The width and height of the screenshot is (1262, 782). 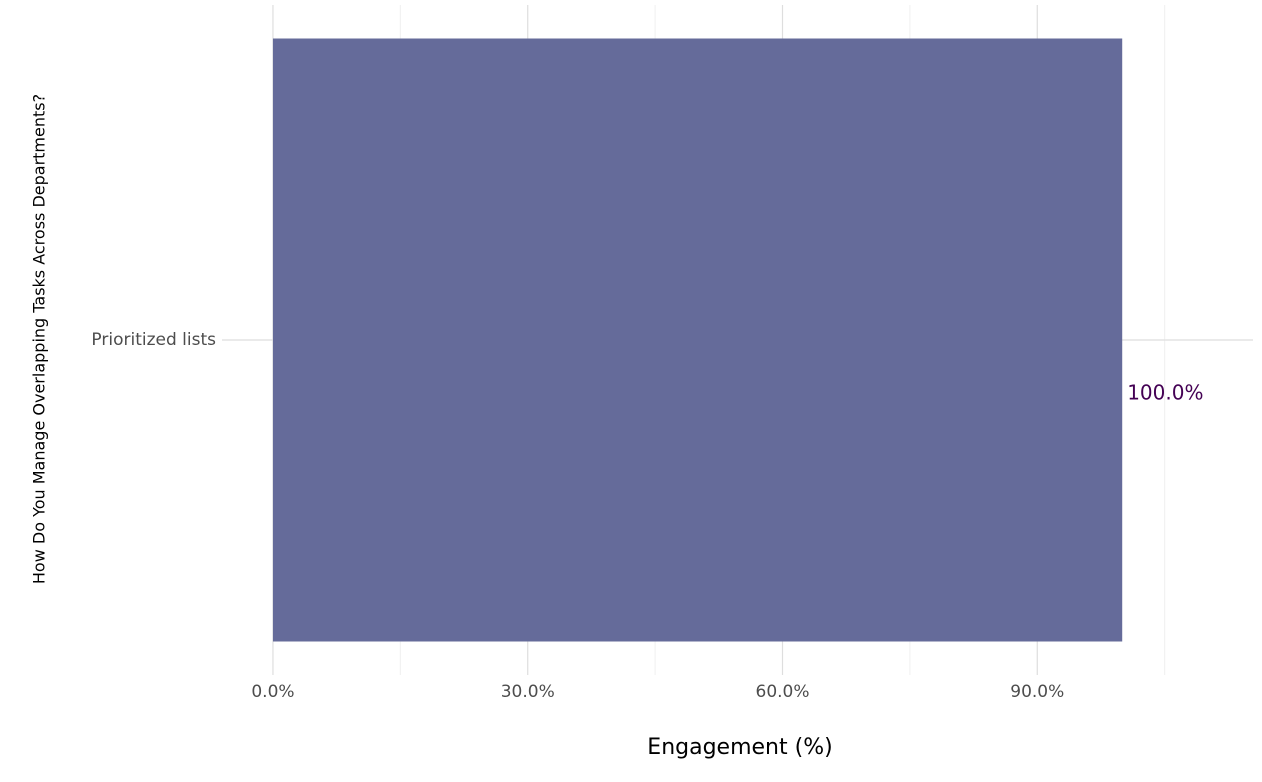 What do you see at coordinates (153, 340) in the screenshot?
I see `y-tick-label: Prioritized lists` at bounding box center [153, 340].